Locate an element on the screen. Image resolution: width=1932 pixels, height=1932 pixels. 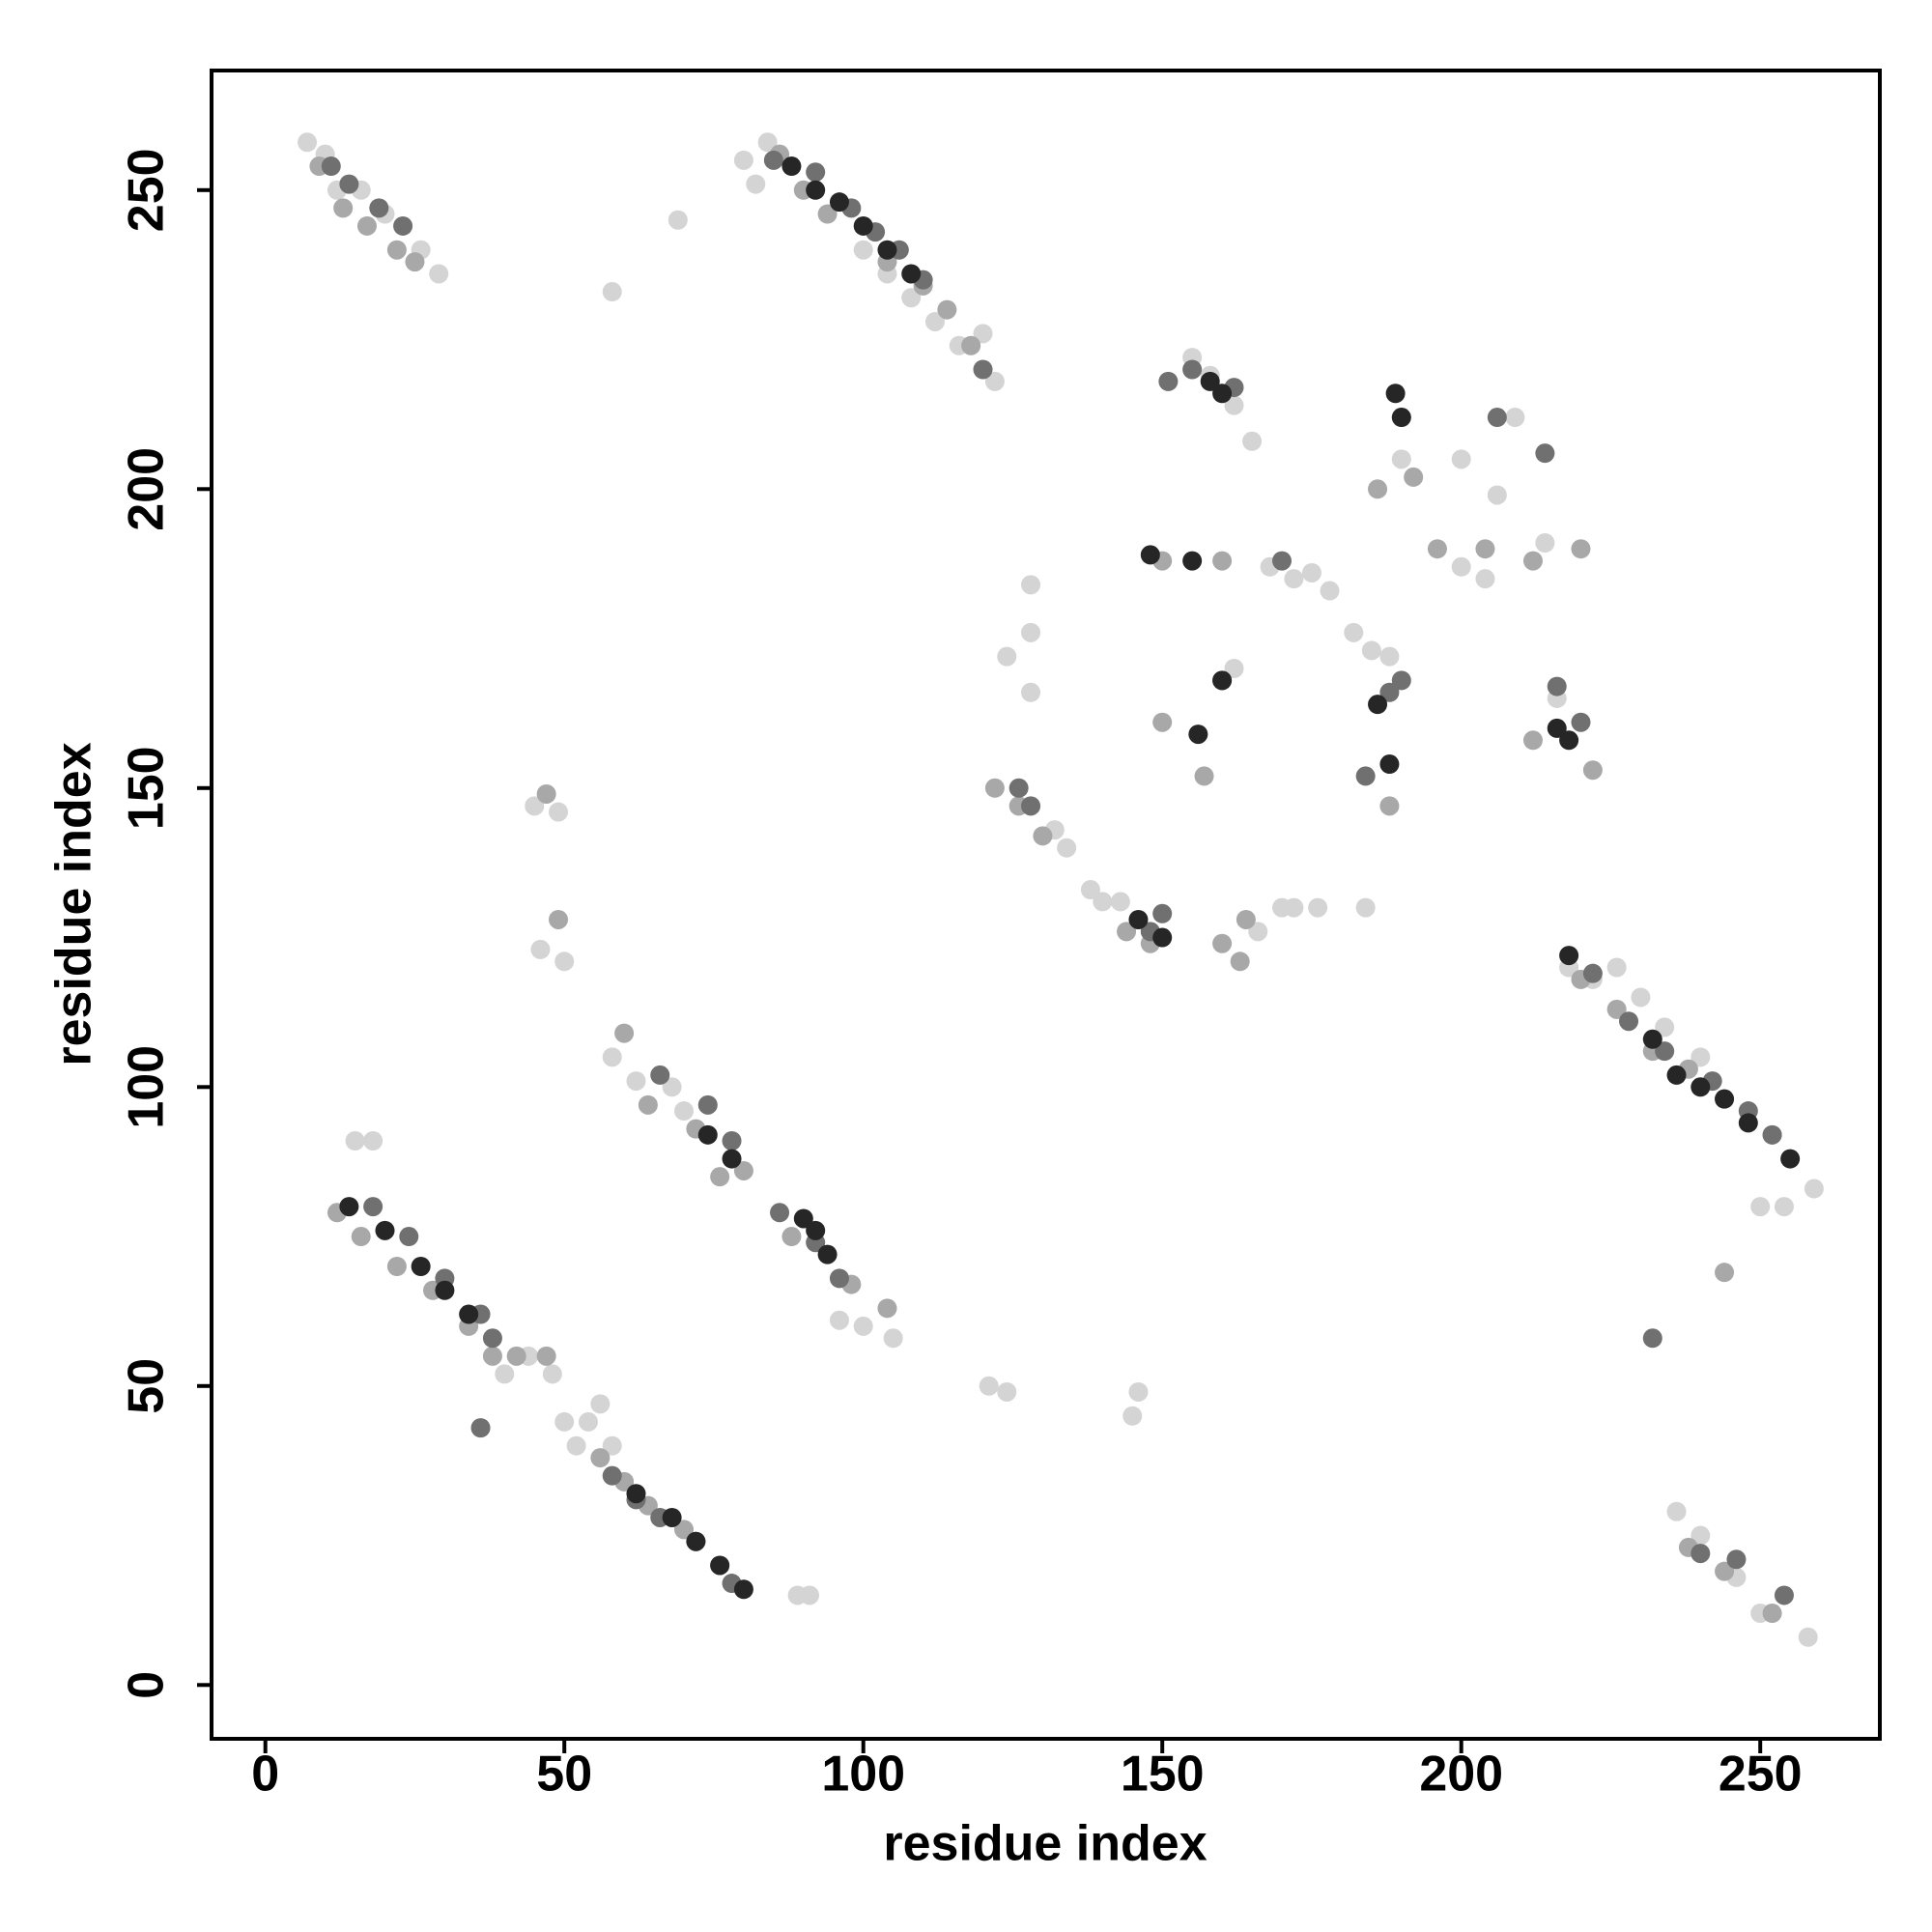
y-tick-label: 200 is located at coordinates (147, 489).